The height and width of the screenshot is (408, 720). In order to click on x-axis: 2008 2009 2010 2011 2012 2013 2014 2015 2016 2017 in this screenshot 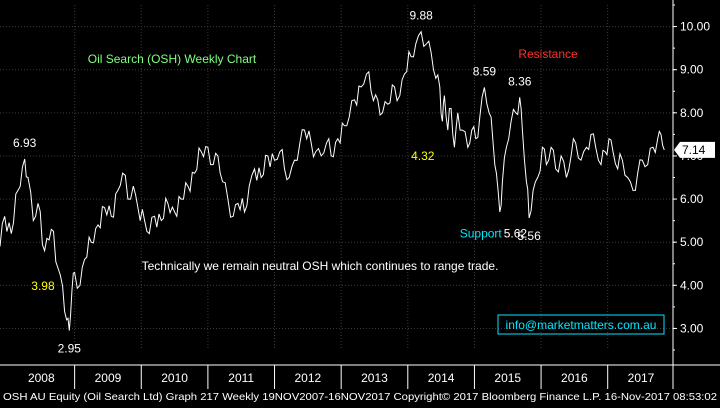, I will do `click(360, 376)`.